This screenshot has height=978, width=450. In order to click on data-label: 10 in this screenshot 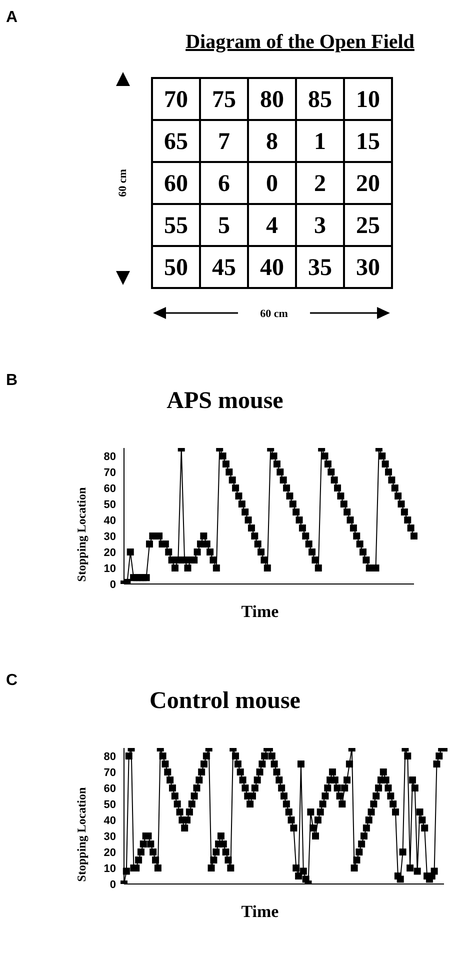, I will do `click(368, 100)`.